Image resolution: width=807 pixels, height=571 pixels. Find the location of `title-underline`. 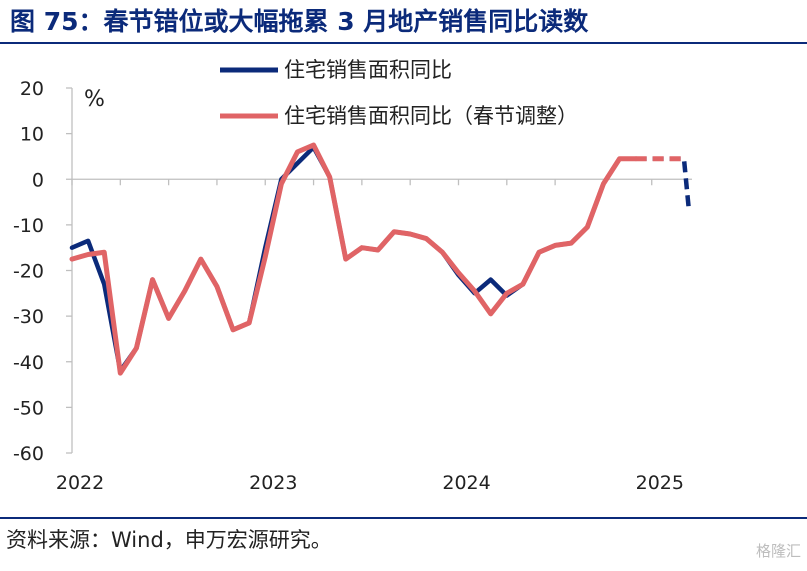

title-underline is located at coordinates (403, 43).